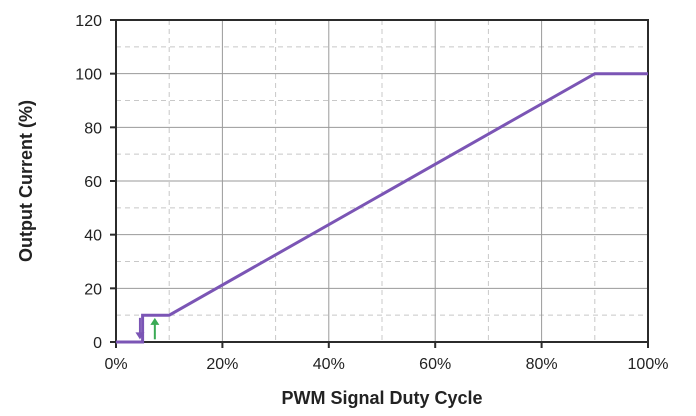  I want to click on annotation-layer, so click(147, 328).